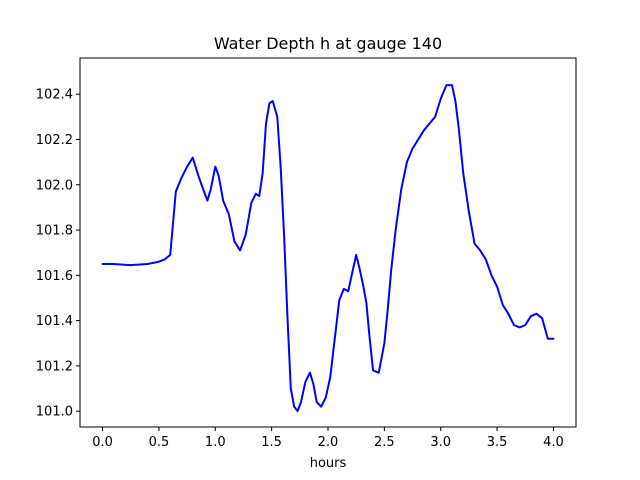 The image size is (640, 480). Describe the element at coordinates (54, 140) in the screenshot. I see `y-tick-label: 102.2` at that location.